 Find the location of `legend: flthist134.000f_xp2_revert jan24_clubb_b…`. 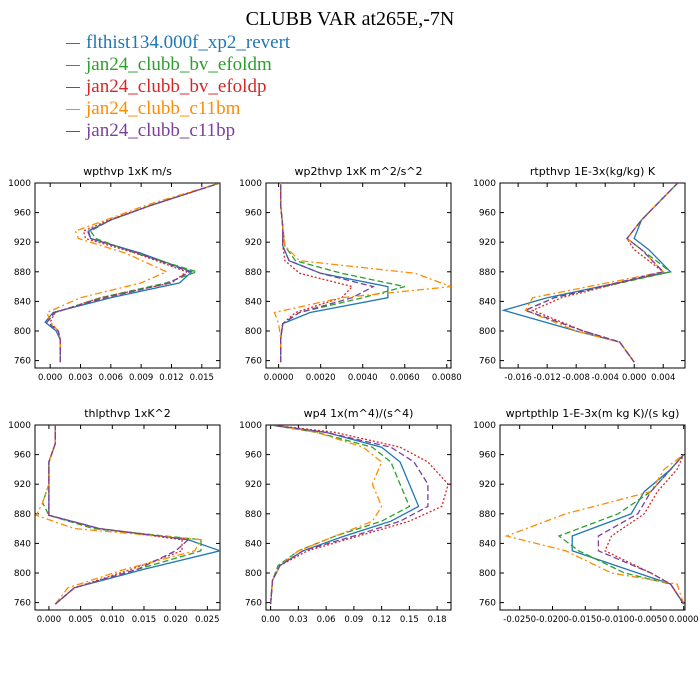

legend: flthist134.000f_xp2_revert jan24_clubb_b… is located at coordinates (178, 87).